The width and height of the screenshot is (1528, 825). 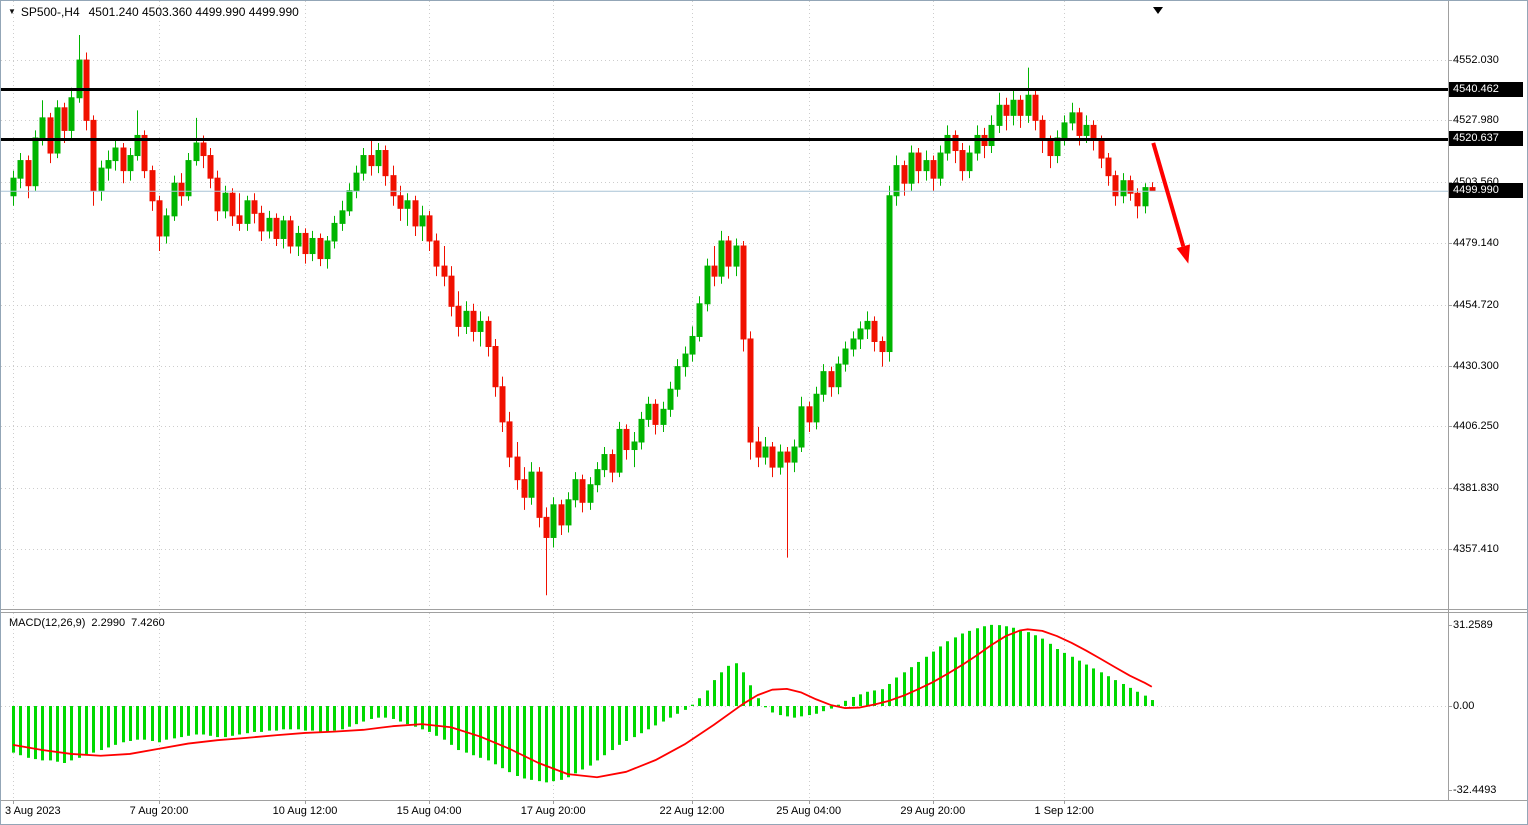 I want to click on time-axis-label: 7 Aug 20:00, so click(x=159, y=811).